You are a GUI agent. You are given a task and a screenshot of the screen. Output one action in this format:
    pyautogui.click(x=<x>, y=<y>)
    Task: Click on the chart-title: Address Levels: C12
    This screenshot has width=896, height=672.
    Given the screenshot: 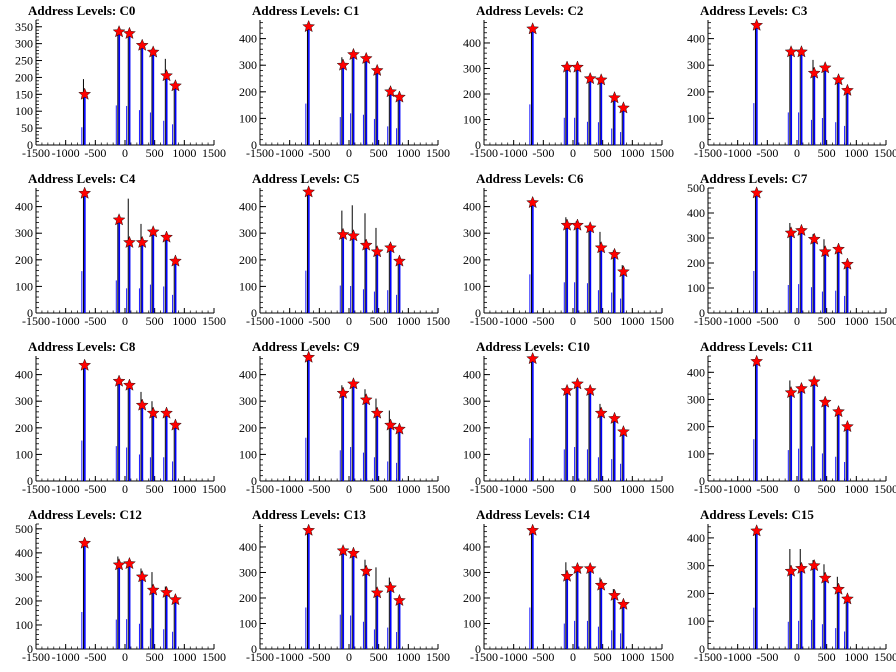 What is the action you would take?
    pyautogui.click(x=85, y=514)
    